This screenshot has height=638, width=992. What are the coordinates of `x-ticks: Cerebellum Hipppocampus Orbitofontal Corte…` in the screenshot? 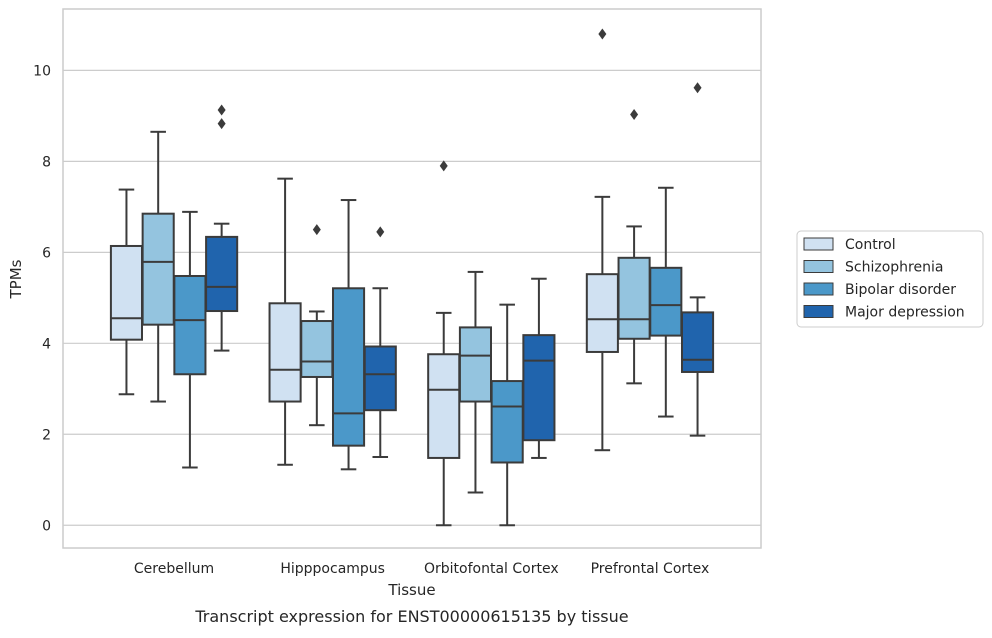 It's located at (421, 569).